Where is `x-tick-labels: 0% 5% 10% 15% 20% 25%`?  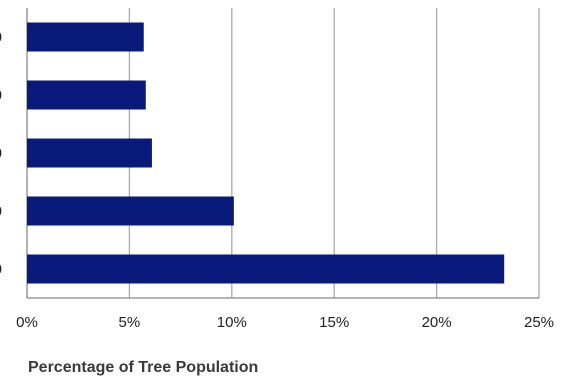 x-tick-labels: 0% 5% 10% 15% 20% 25% is located at coordinates (285, 322).